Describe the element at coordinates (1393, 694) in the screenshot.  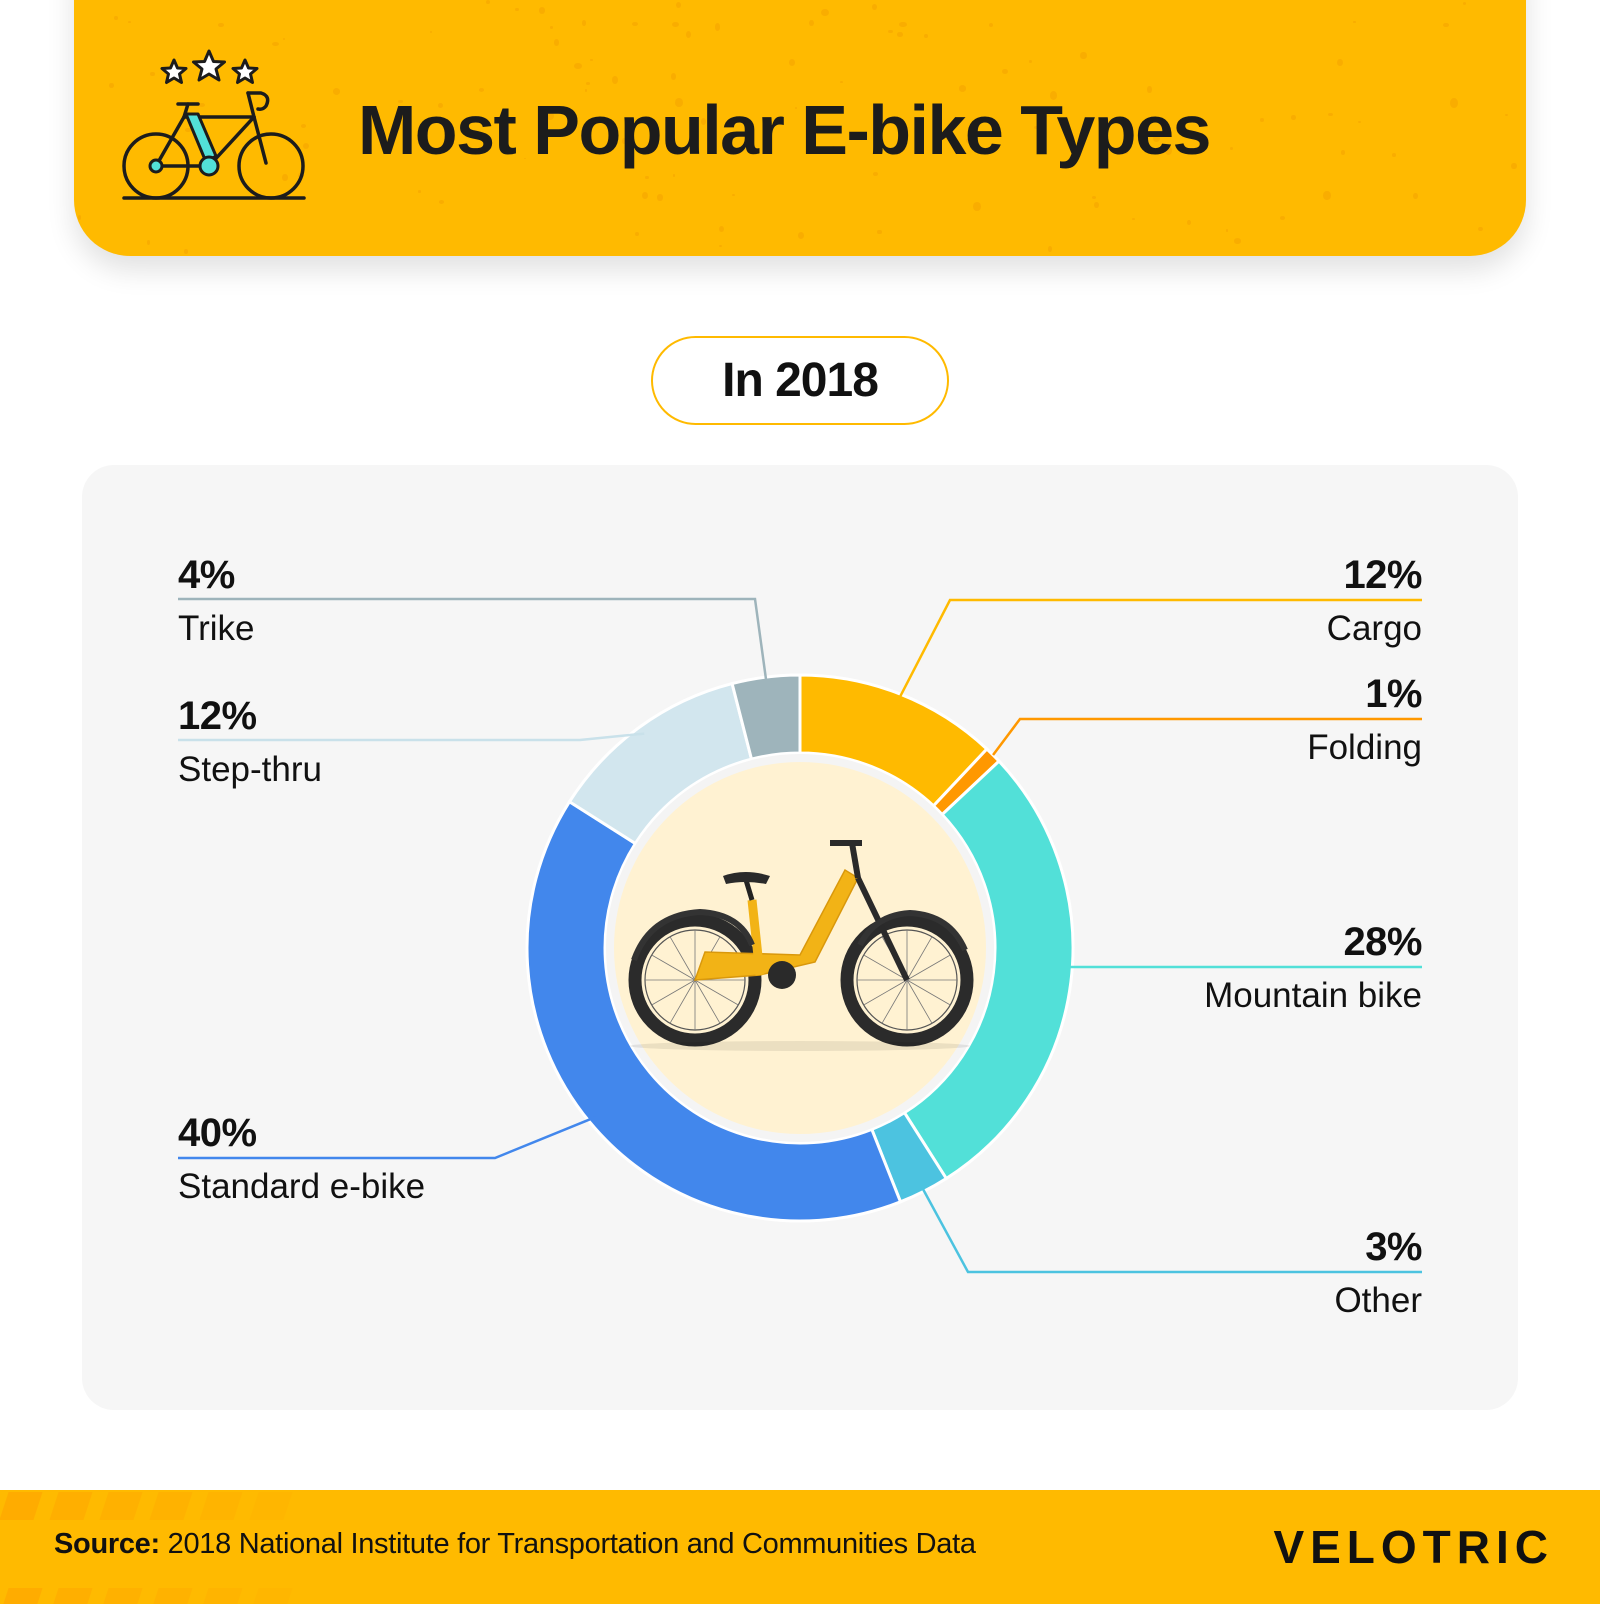
I see `slice-value: 1%` at that location.